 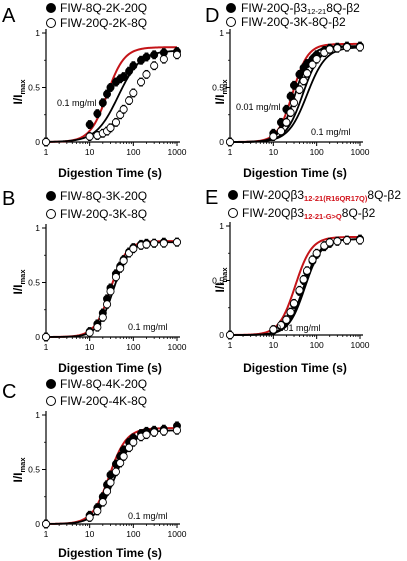 What do you see at coordinates (293, 22) in the screenshot?
I see `legend-entry: FIW-20Q-3K-8Q-β2` at bounding box center [293, 22].